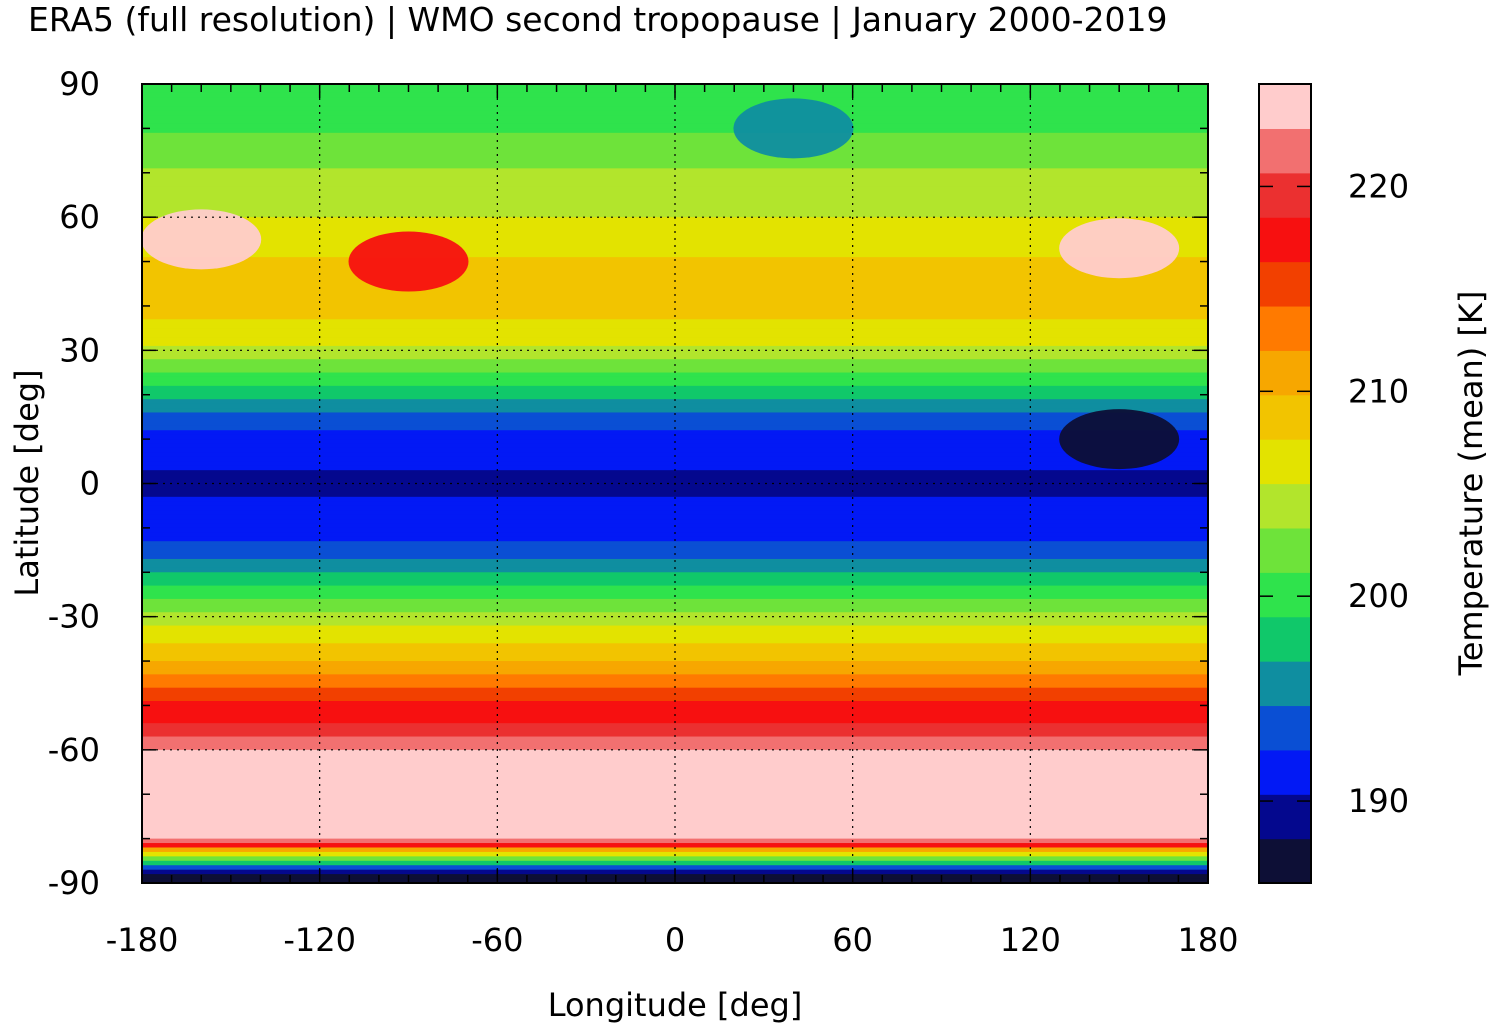 Image resolution: width=1494 pixels, height=1029 pixels. I want to click on x-tick-label: 120, so click(1030, 940).